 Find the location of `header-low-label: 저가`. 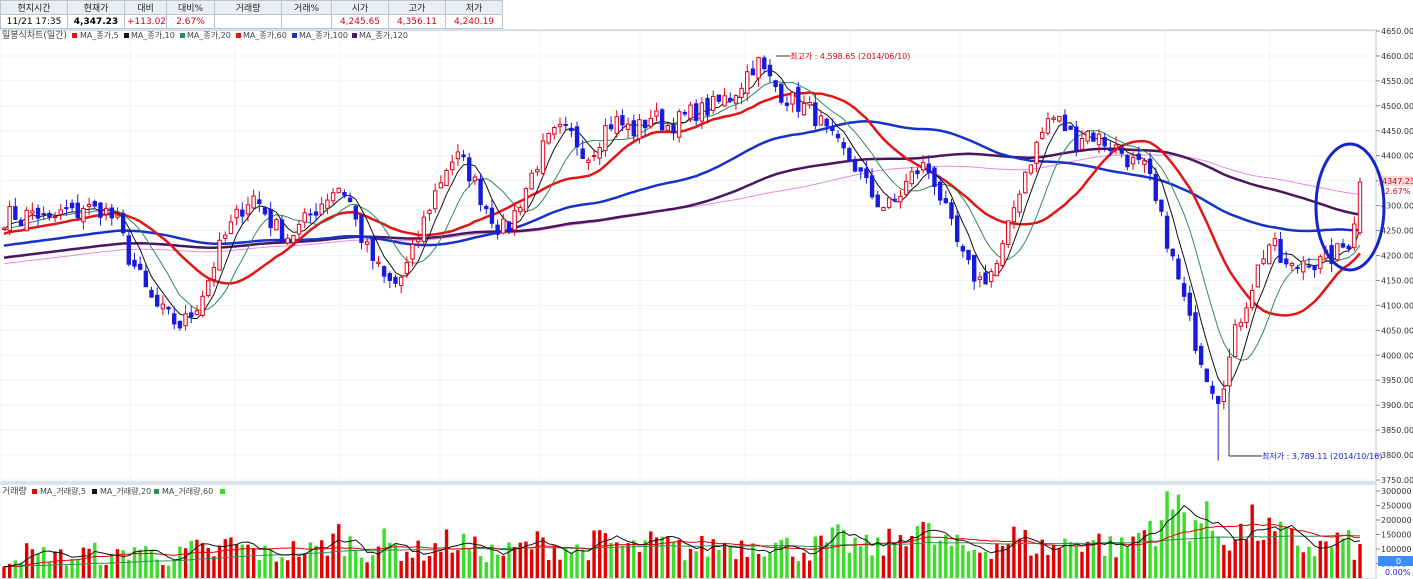

header-low-label: 저가 is located at coordinates (474, 7).